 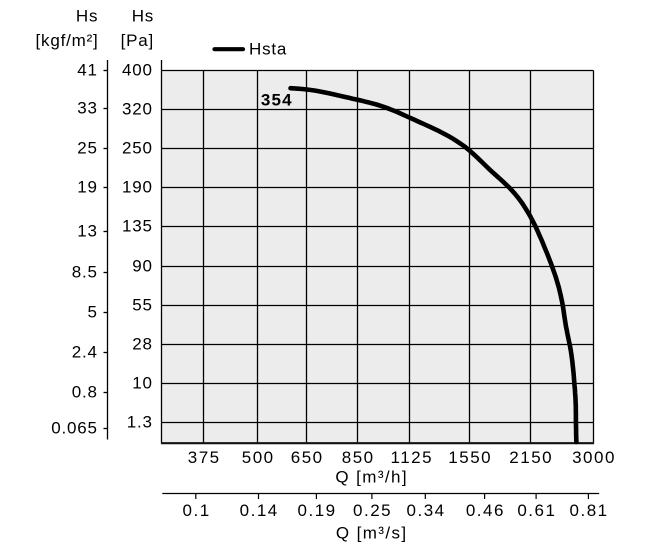 What do you see at coordinates (204, 457) in the screenshot?
I see `svg-text: 375` at bounding box center [204, 457].